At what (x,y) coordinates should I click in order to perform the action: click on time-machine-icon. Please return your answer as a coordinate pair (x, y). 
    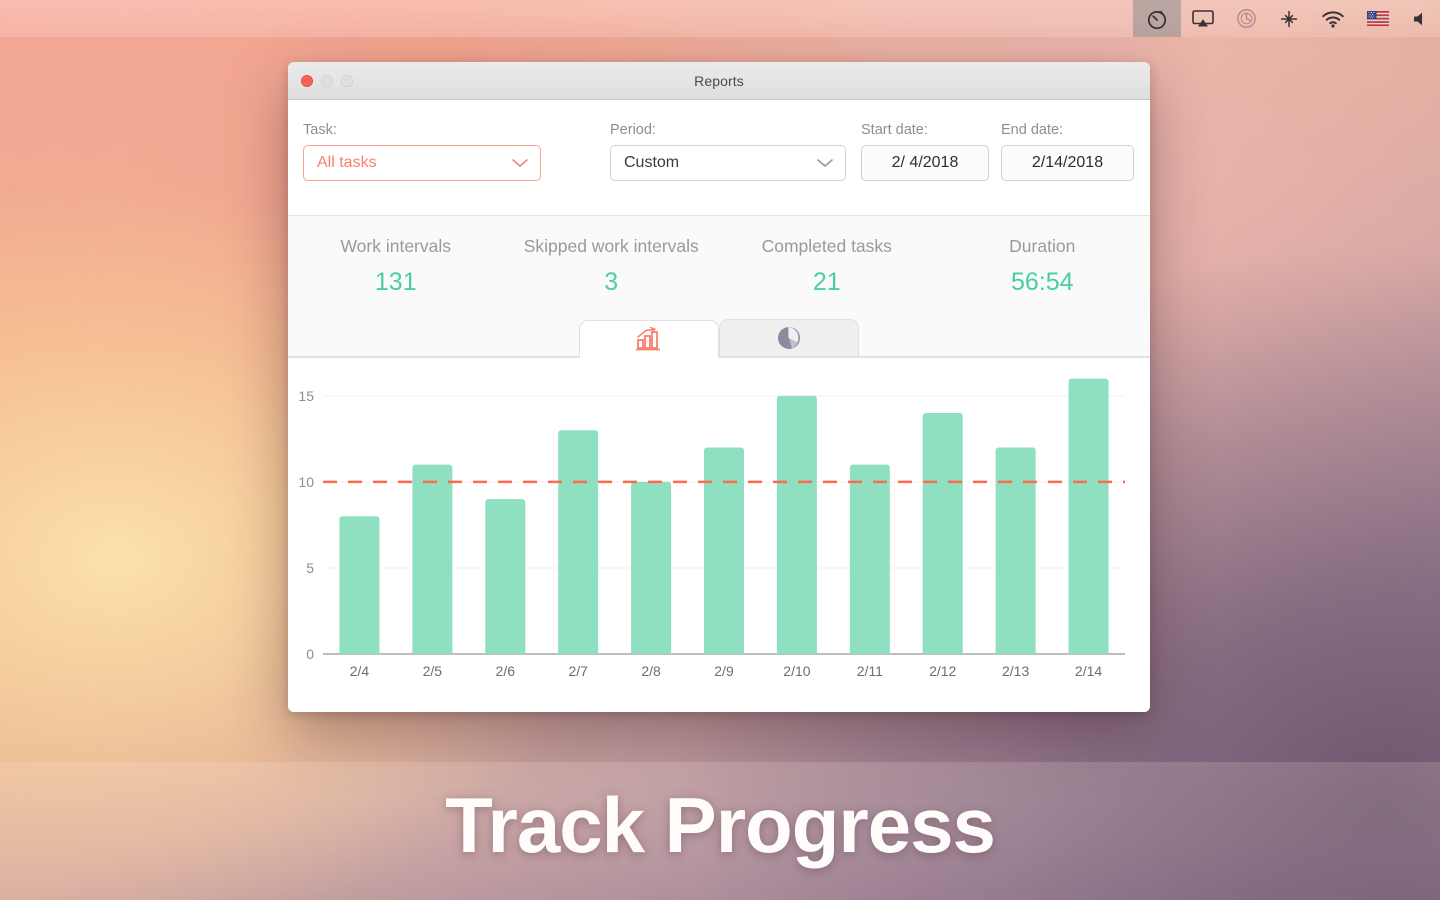
    Looking at the image, I should click on (1246, 18).